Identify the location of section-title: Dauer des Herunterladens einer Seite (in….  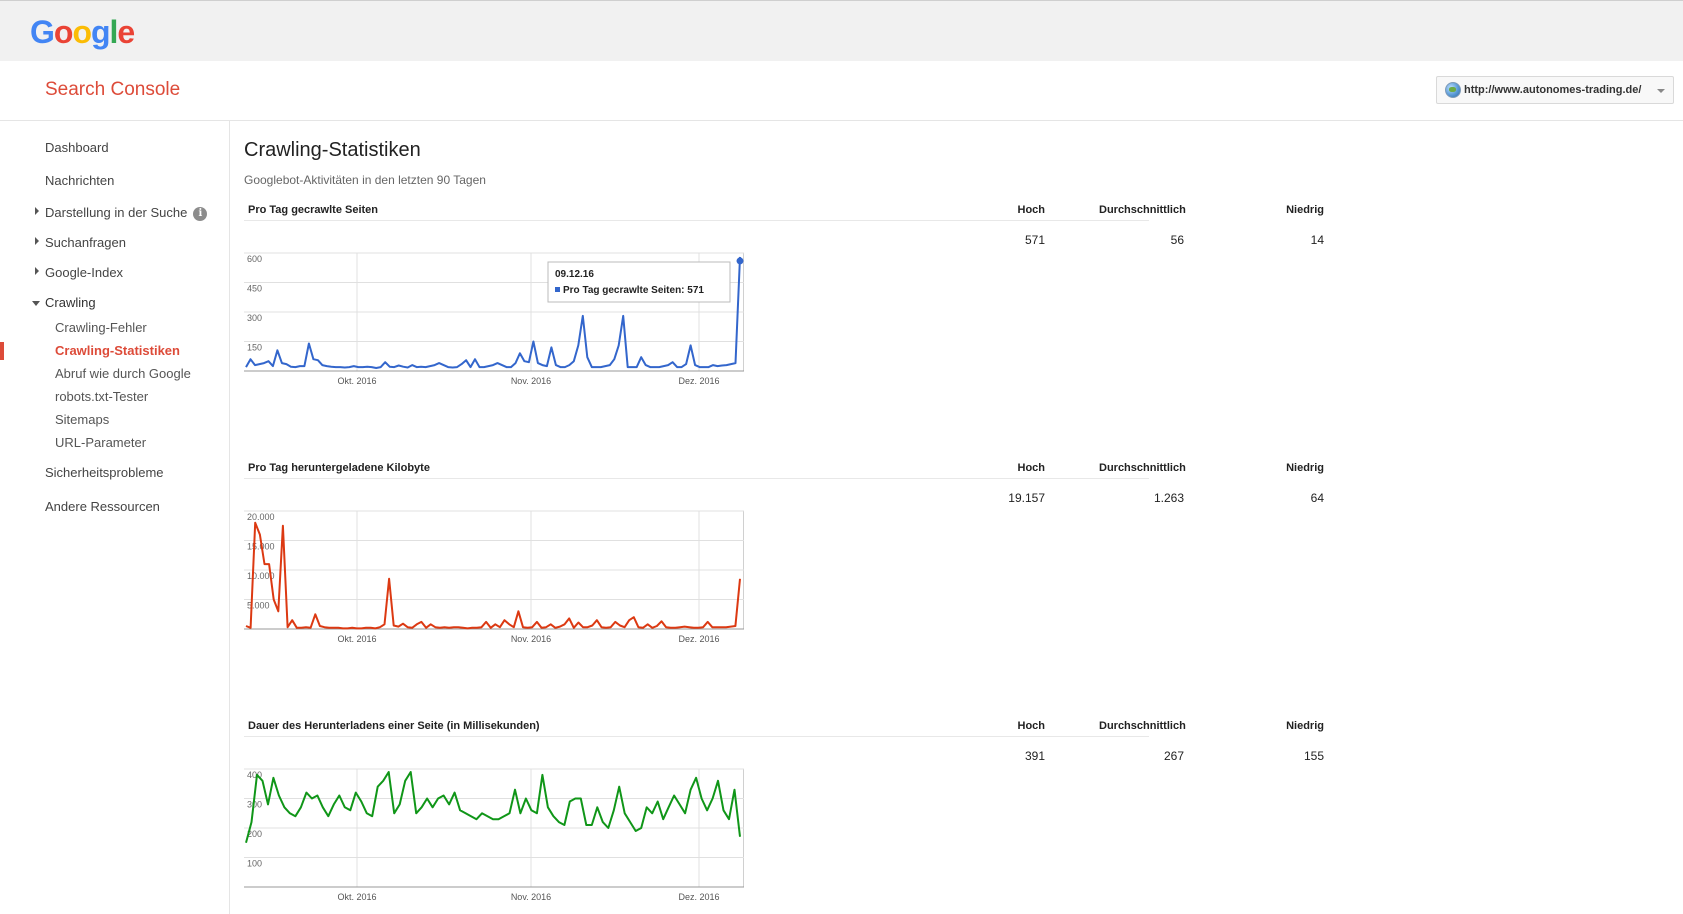
(394, 726).